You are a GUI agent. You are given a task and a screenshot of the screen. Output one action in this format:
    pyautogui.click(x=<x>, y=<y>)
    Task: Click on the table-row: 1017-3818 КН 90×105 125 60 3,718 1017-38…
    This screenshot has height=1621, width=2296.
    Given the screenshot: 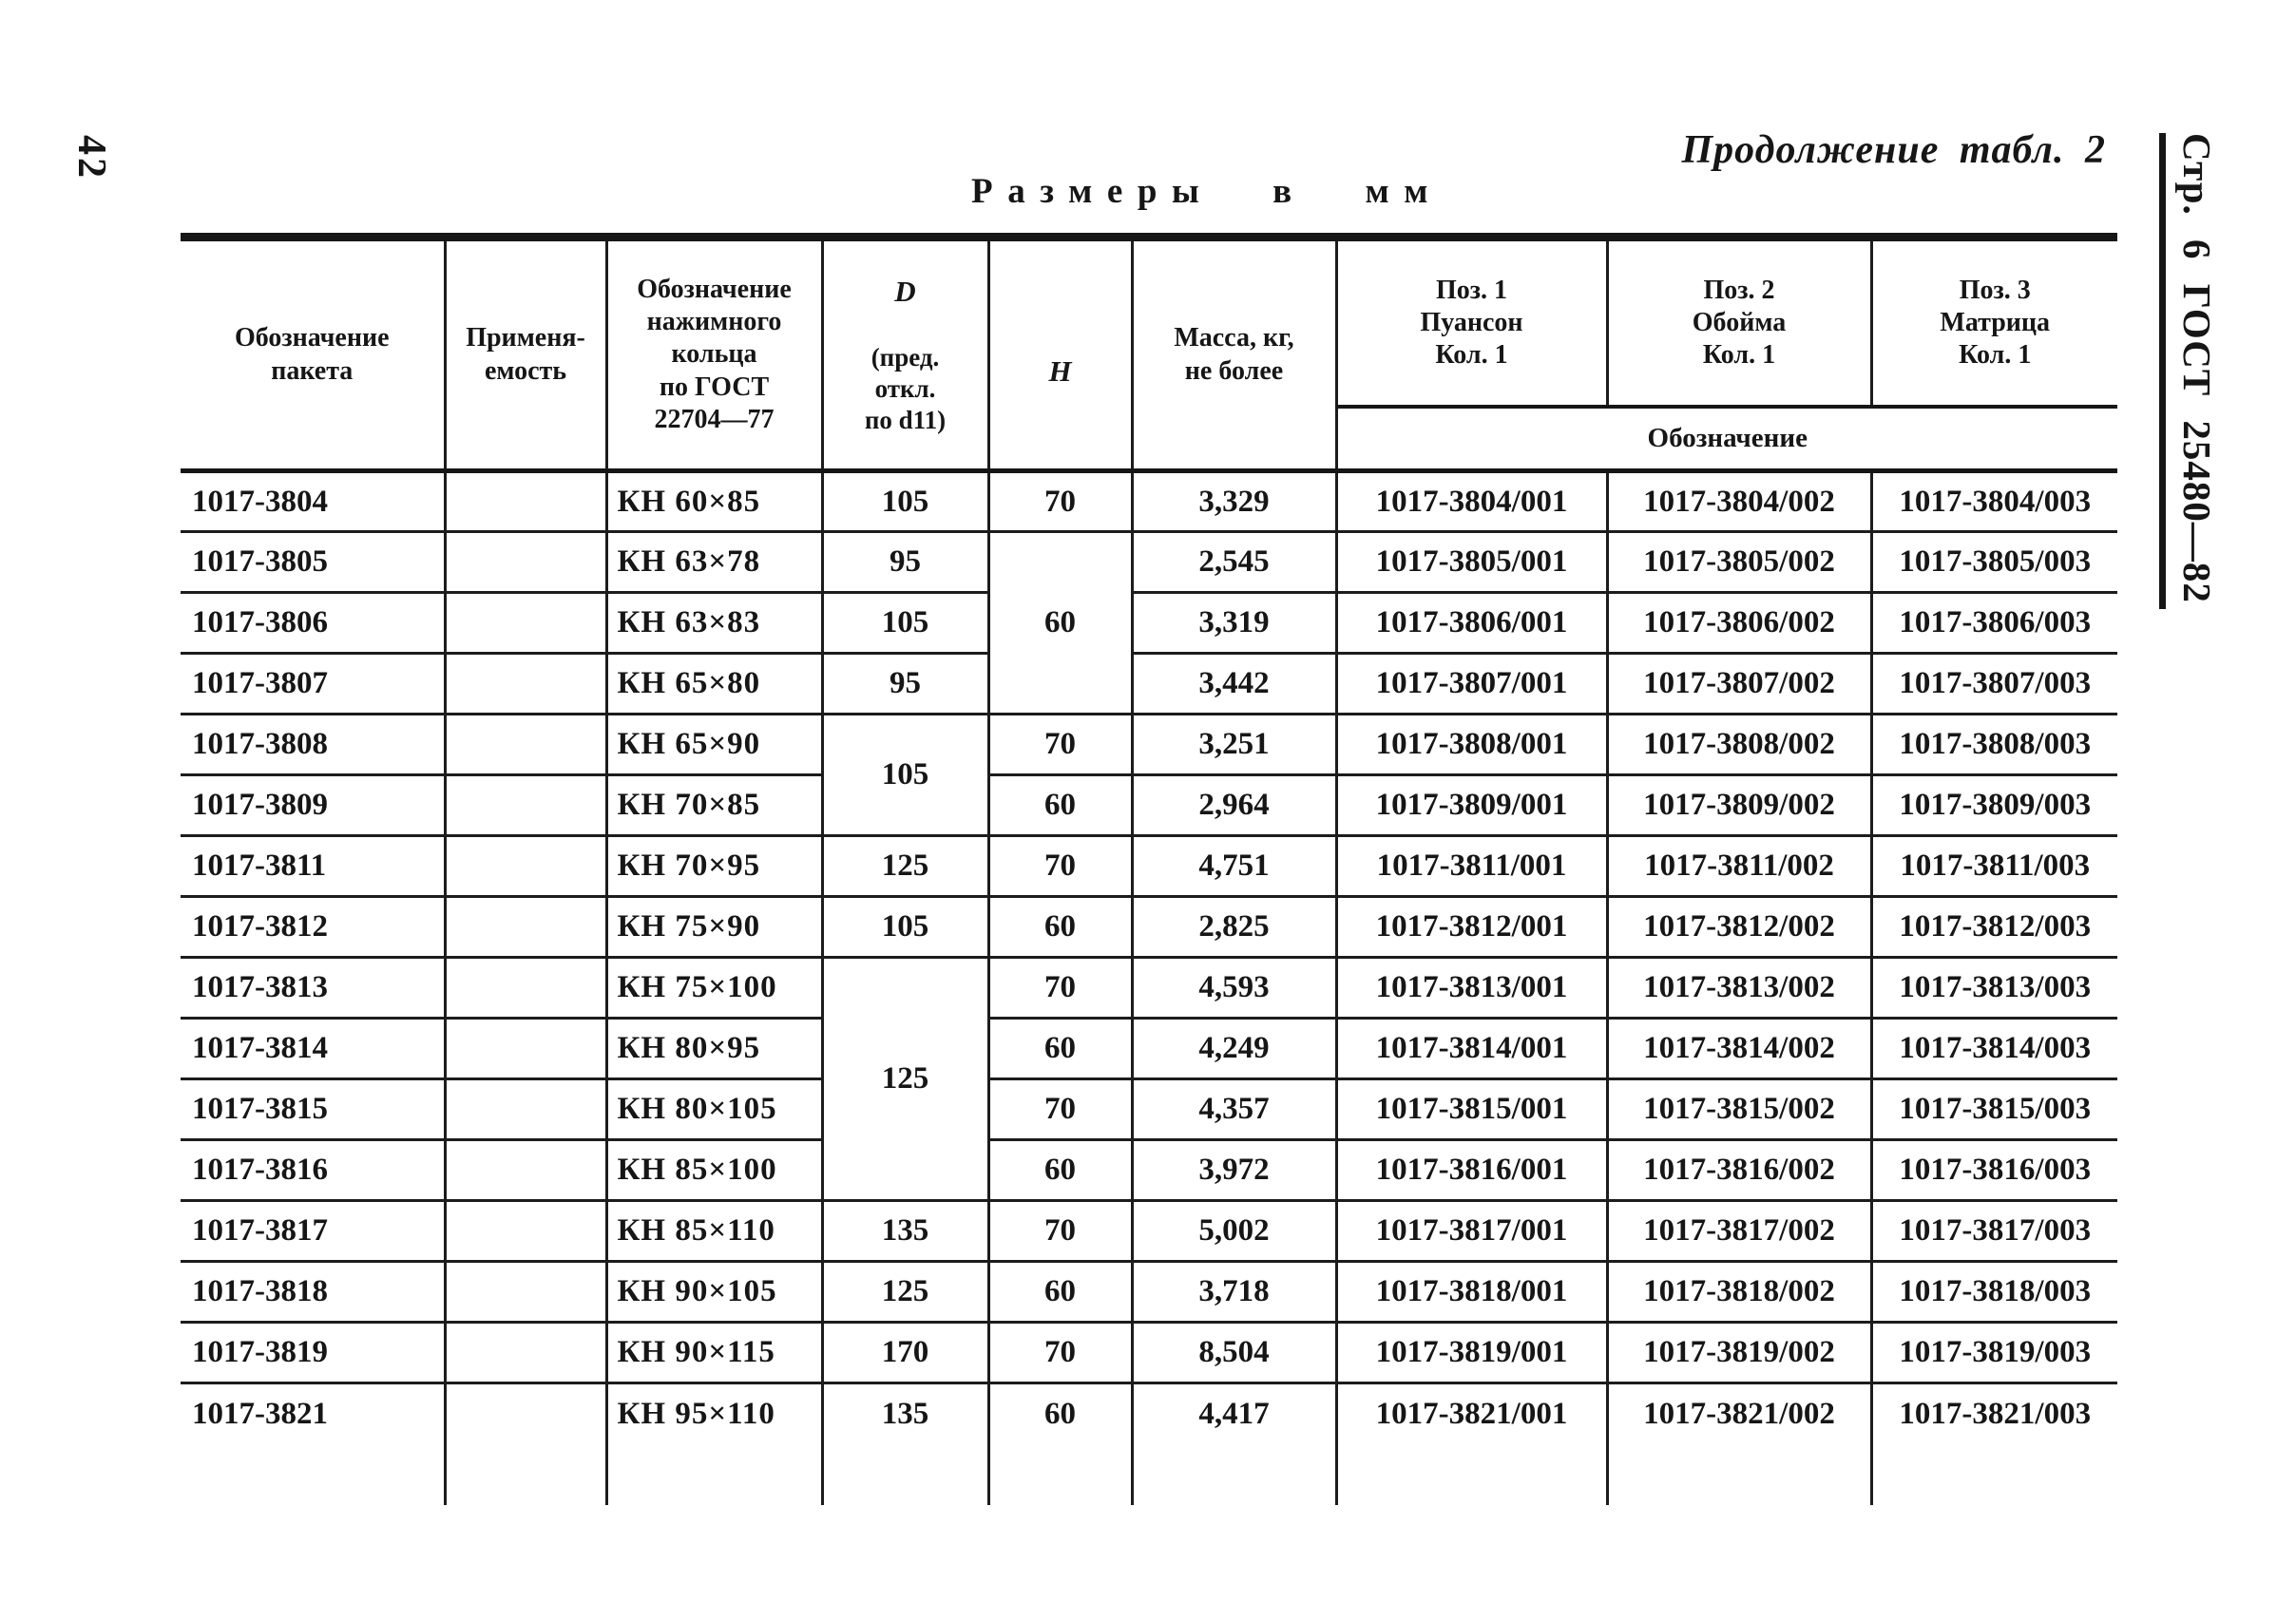 What is the action you would take?
    pyautogui.click(x=1149, y=1293)
    